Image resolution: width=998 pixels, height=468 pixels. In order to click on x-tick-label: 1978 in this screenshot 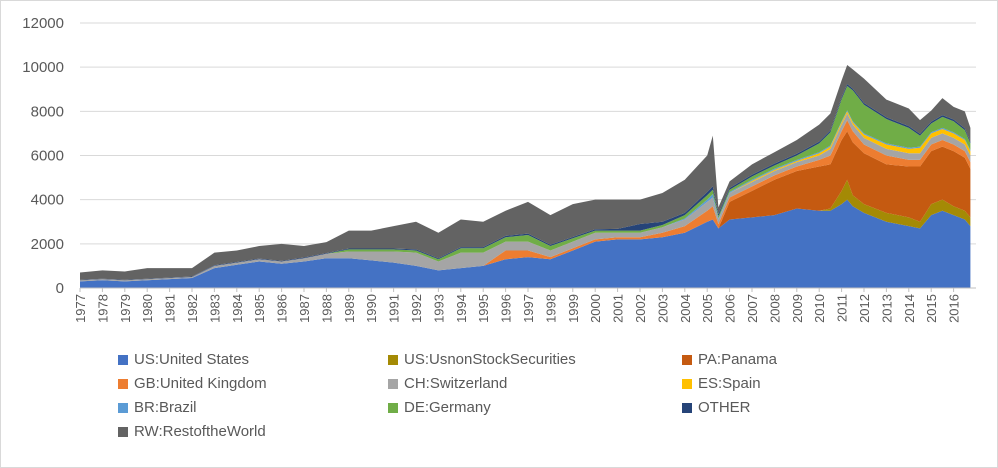, I will do `click(102, 308)`.